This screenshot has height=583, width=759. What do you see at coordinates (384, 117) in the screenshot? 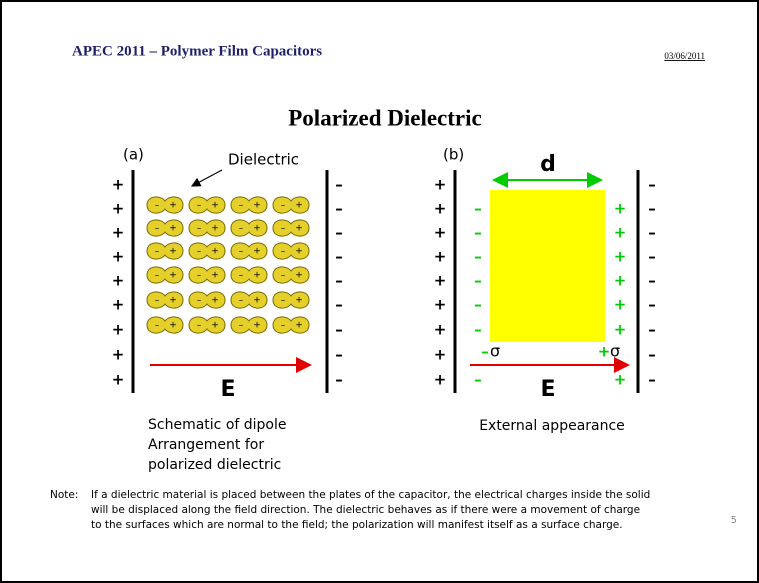
I see `slide-title: Polarized Dielectric` at bounding box center [384, 117].